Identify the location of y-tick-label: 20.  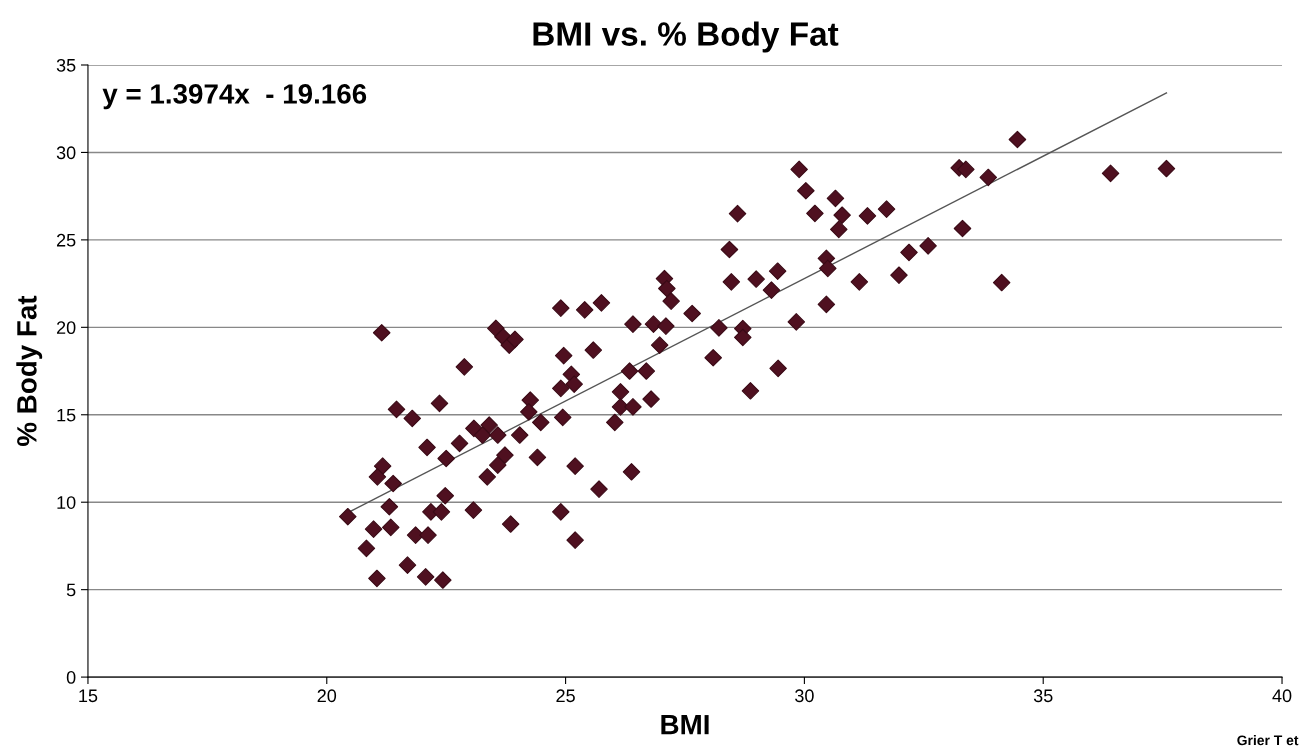
(66, 328).